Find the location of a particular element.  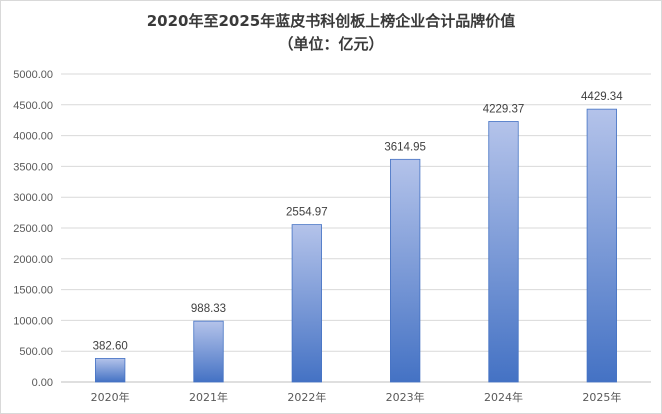

y-tick-label: 3000.00 is located at coordinates (33, 198).